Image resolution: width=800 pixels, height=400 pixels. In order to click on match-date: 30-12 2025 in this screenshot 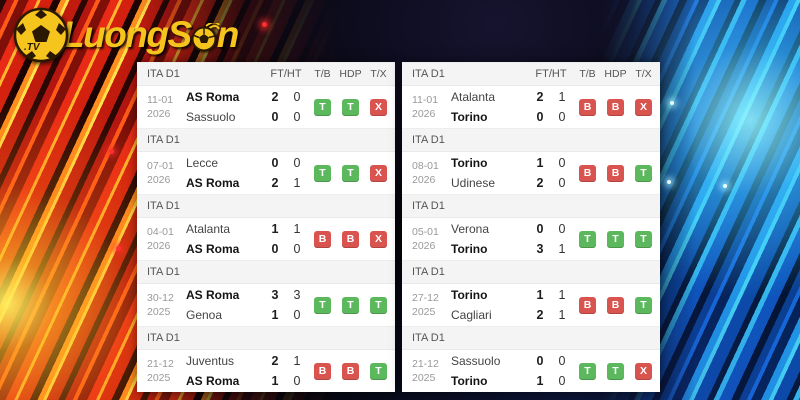, I will do `click(165, 305)`.